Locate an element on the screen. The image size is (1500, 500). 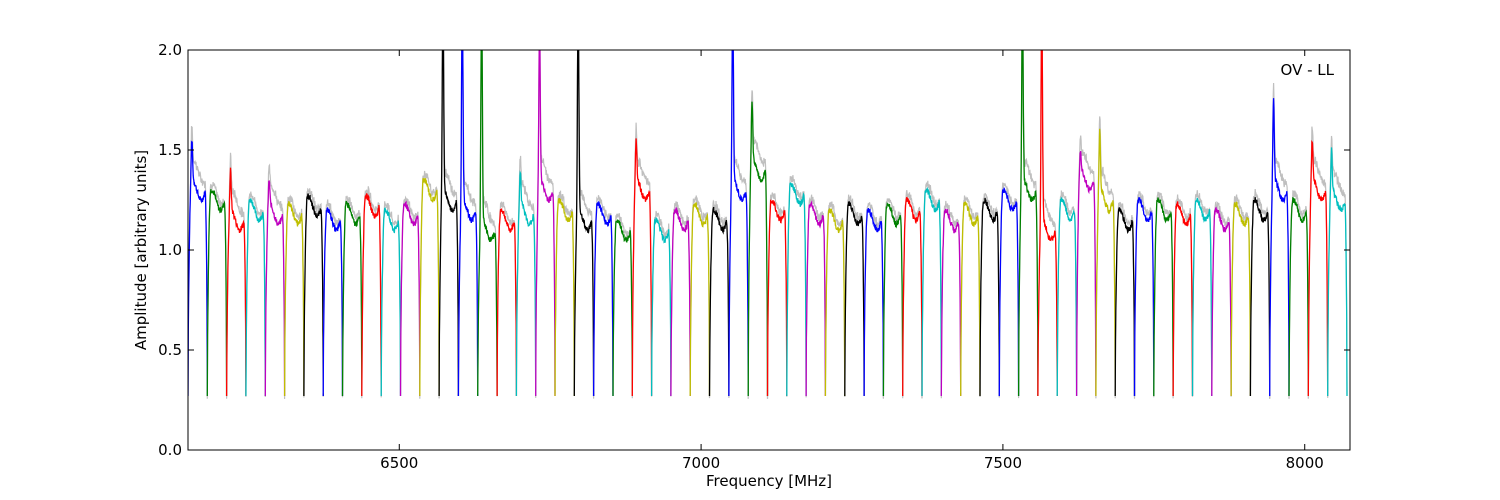
y-tick-label: 0.5 is located at coordinates (170, 350).